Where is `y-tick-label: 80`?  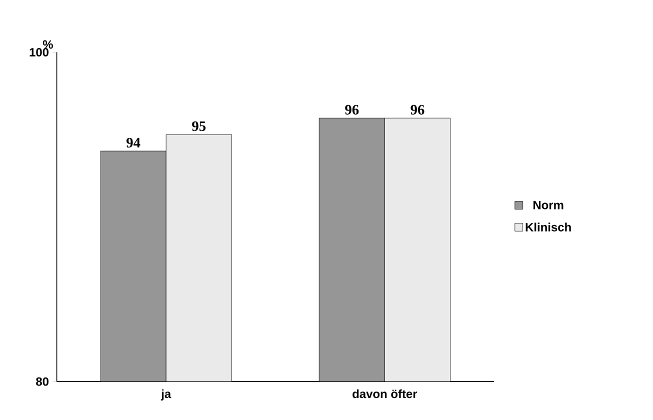 y-tick-label: 80 is located at coordinates (42, 381).